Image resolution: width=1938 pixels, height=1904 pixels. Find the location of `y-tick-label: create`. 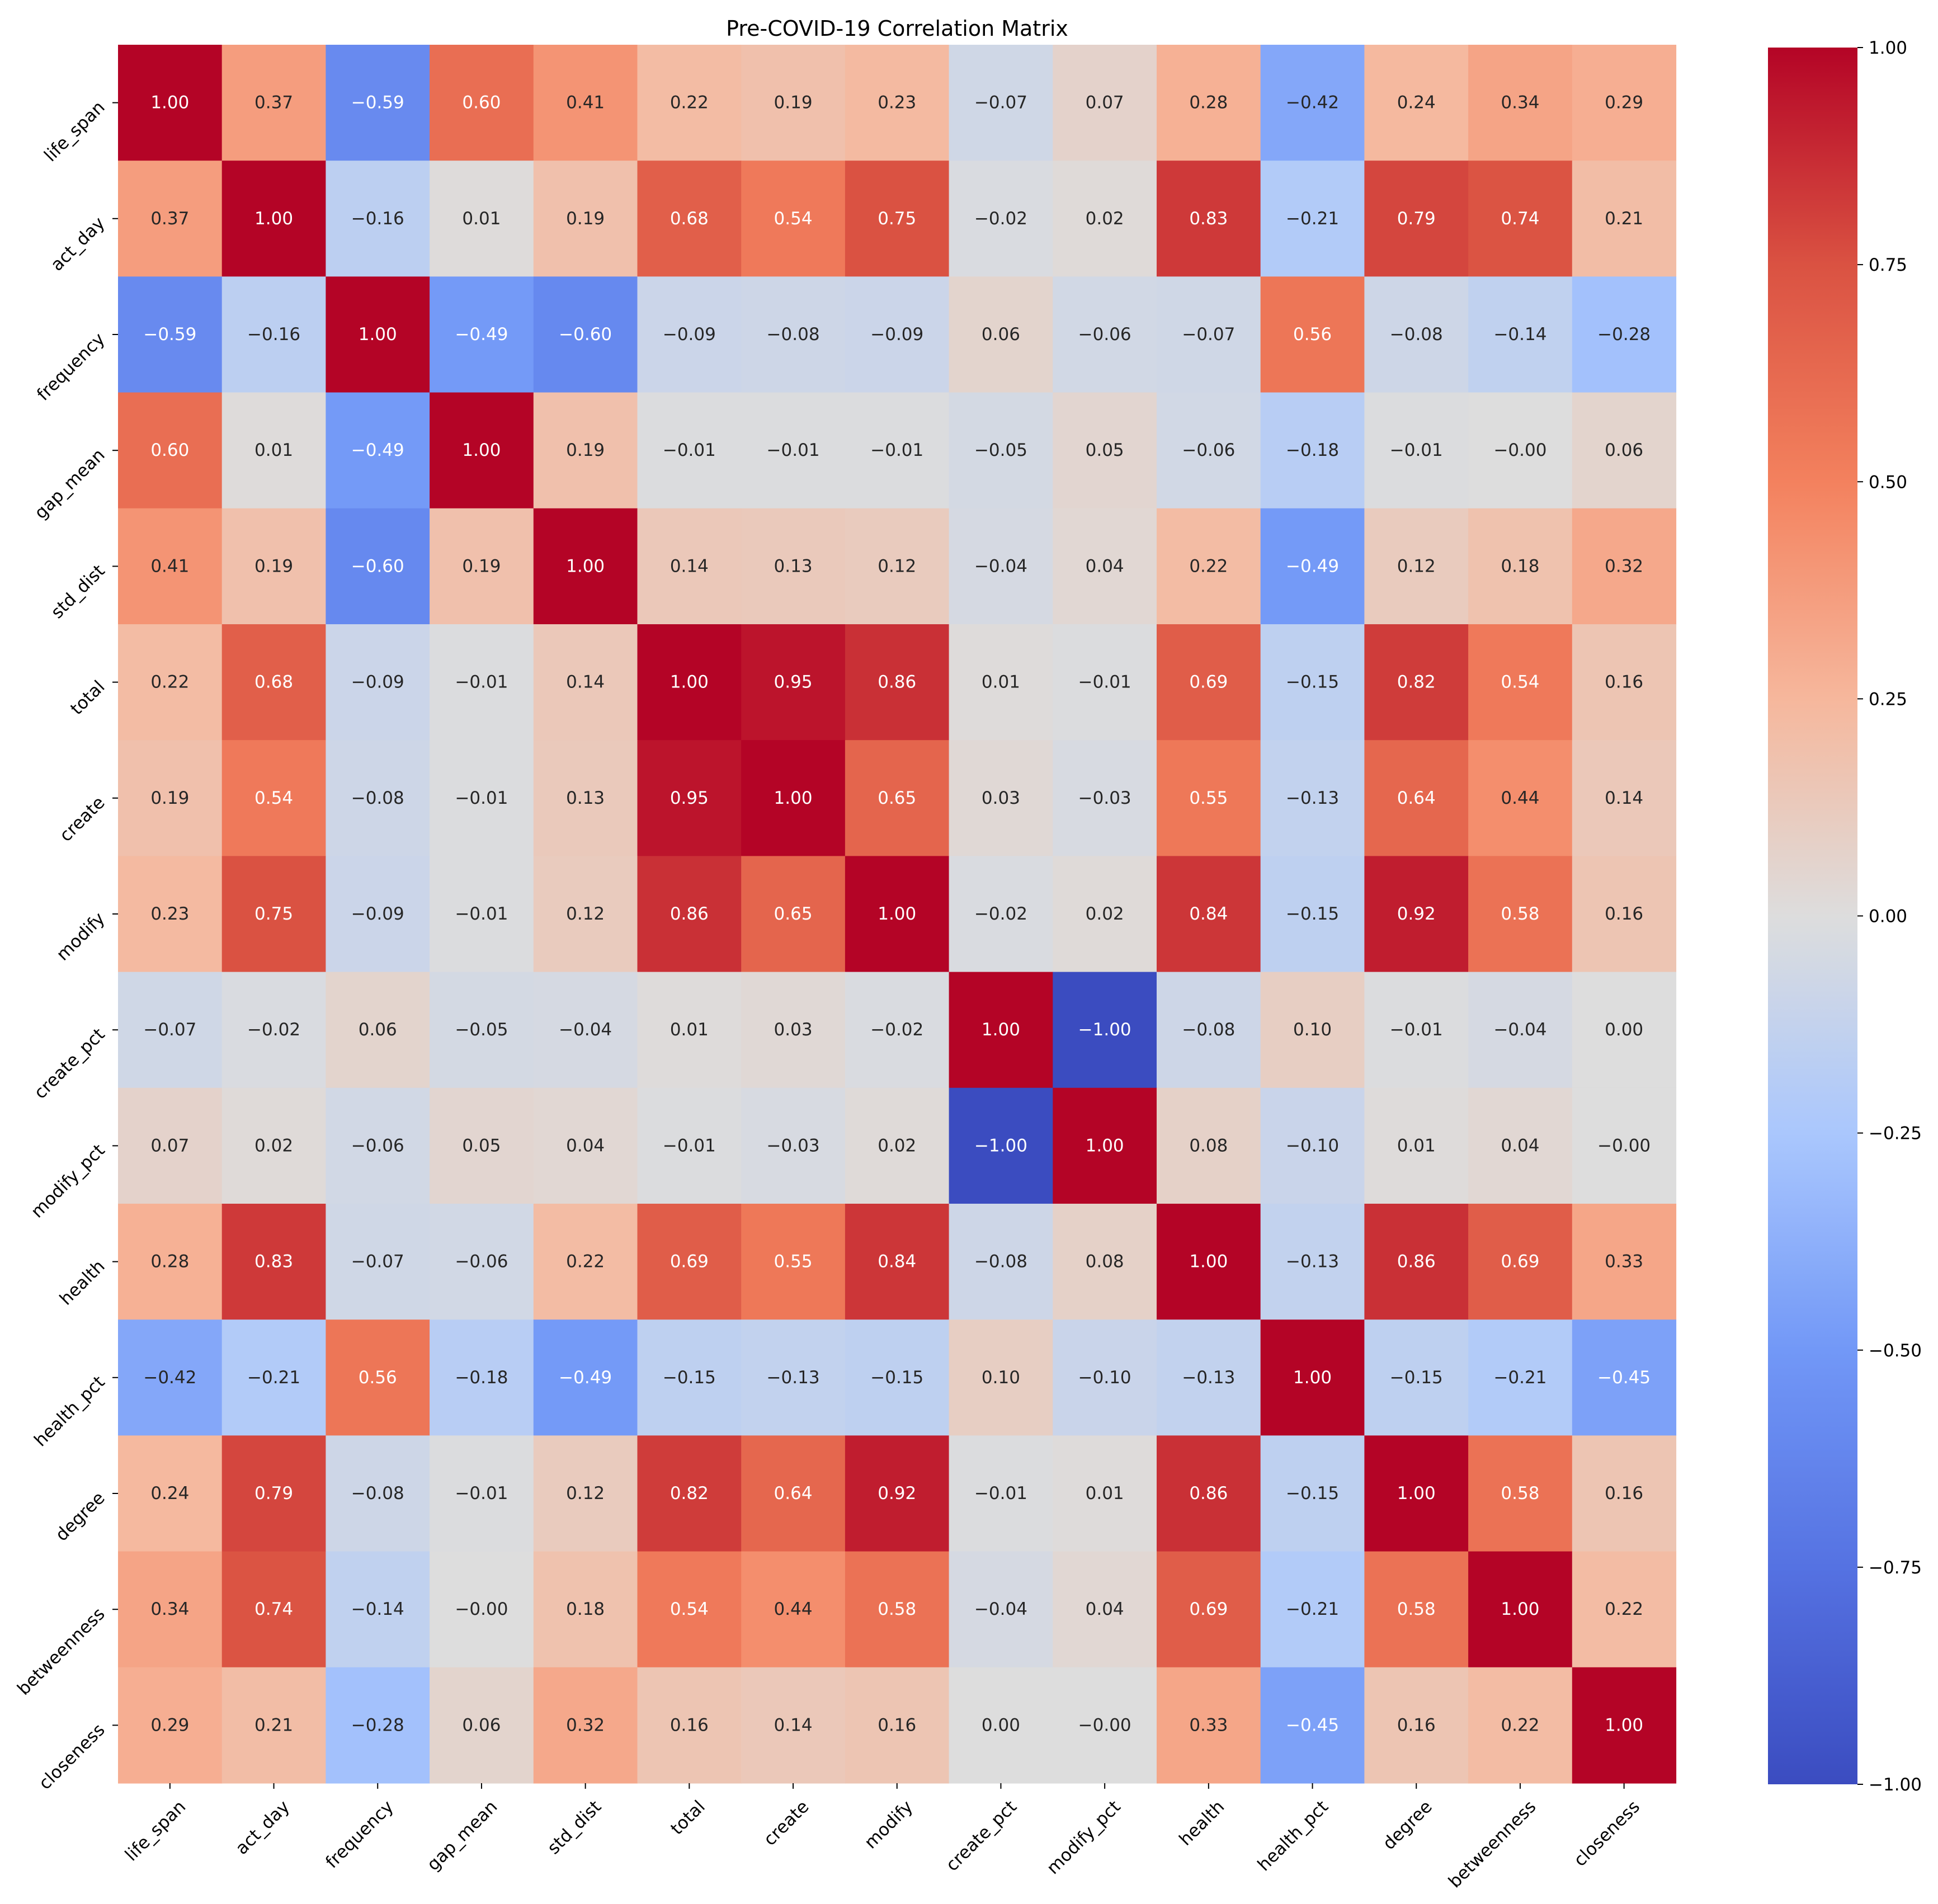

y-tick-label: create is located at coordinates (82, 819).